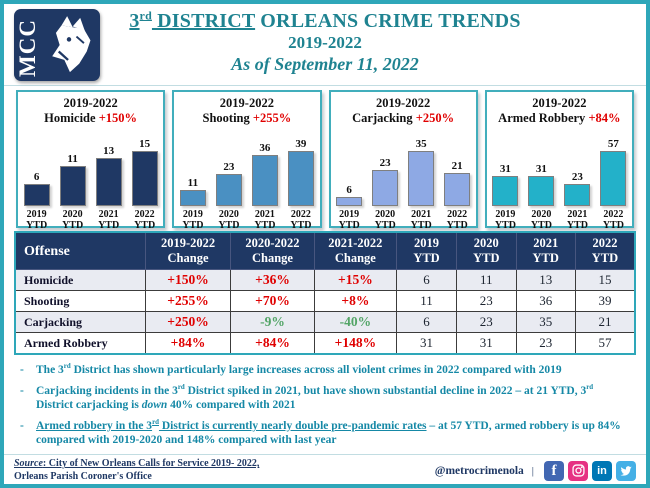  Describe the element at coordinates (605, 343) in the screenshot. I see `ytd-cell: 57` at that location.